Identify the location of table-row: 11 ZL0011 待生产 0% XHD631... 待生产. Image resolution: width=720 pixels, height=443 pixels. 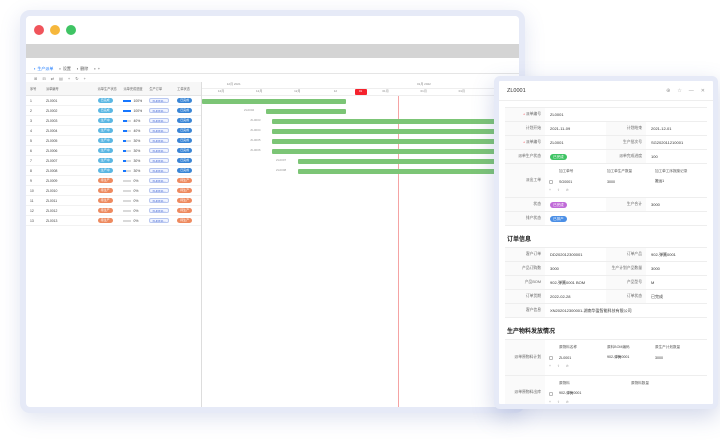
(113, 201).